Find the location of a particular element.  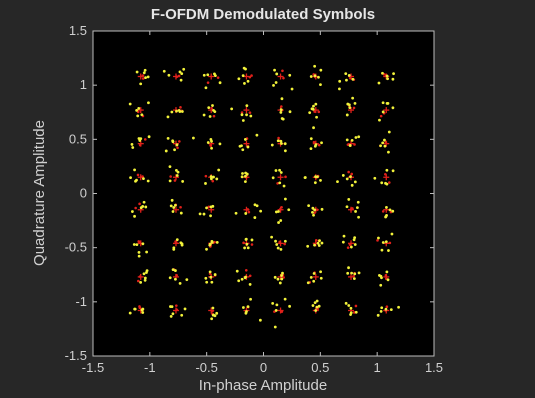

y-axis-label: Quadrature Amplitude is located at coordinates (39, 193).